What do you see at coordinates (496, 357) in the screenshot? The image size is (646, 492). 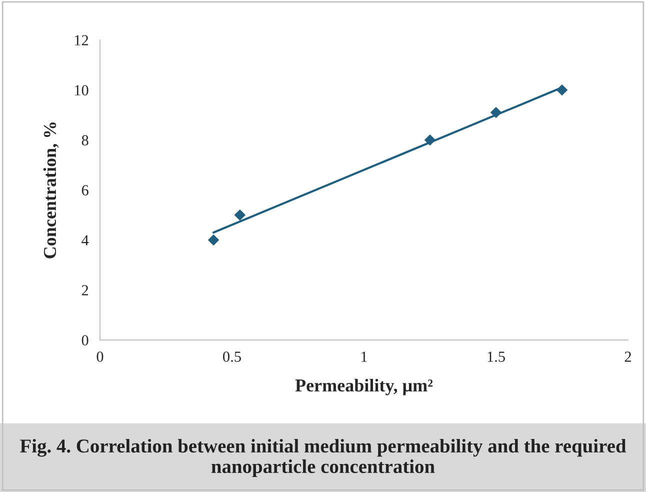 I see `x-tick-label: 1.5` at bounding box center [496, 357].